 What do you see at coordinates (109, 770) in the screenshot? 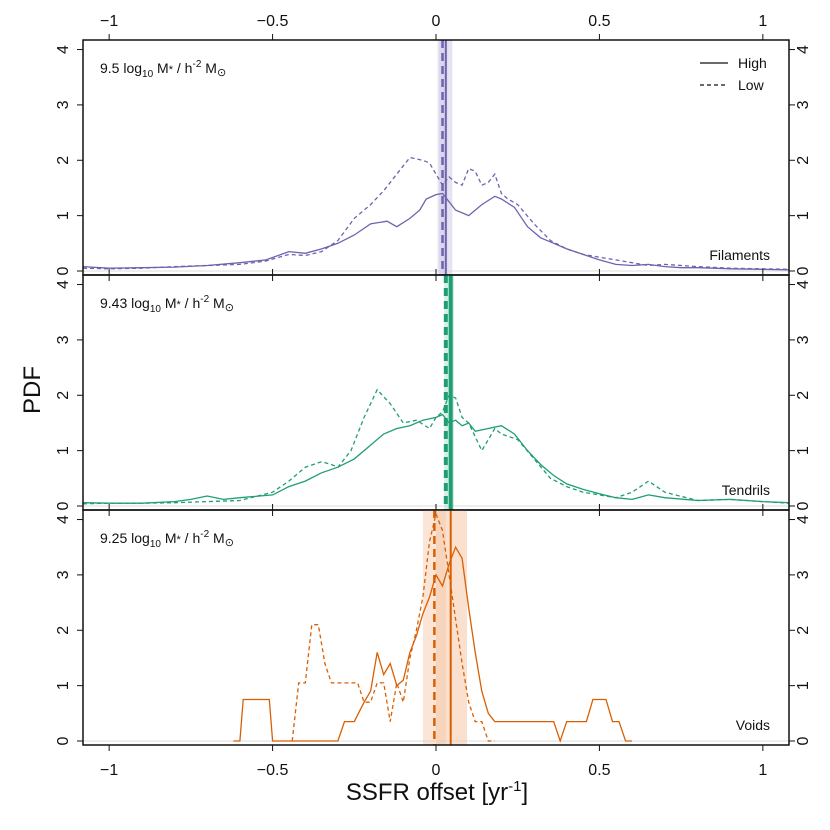
I see `bottom-x-tick-label: −1` at bounding box center [109, 770].